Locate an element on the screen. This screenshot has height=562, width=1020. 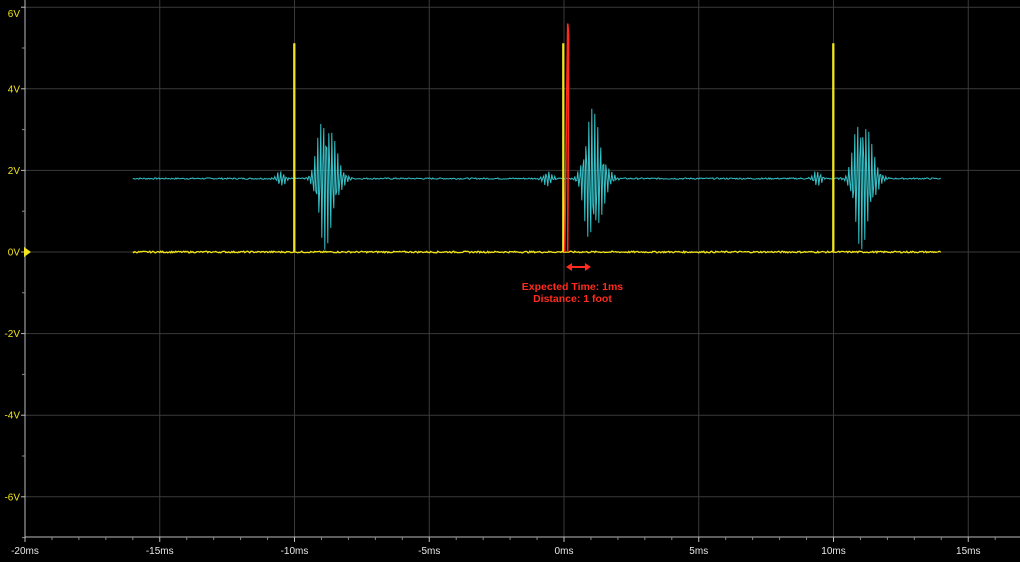
arrow-head-left is located at coordinates (569, 267).